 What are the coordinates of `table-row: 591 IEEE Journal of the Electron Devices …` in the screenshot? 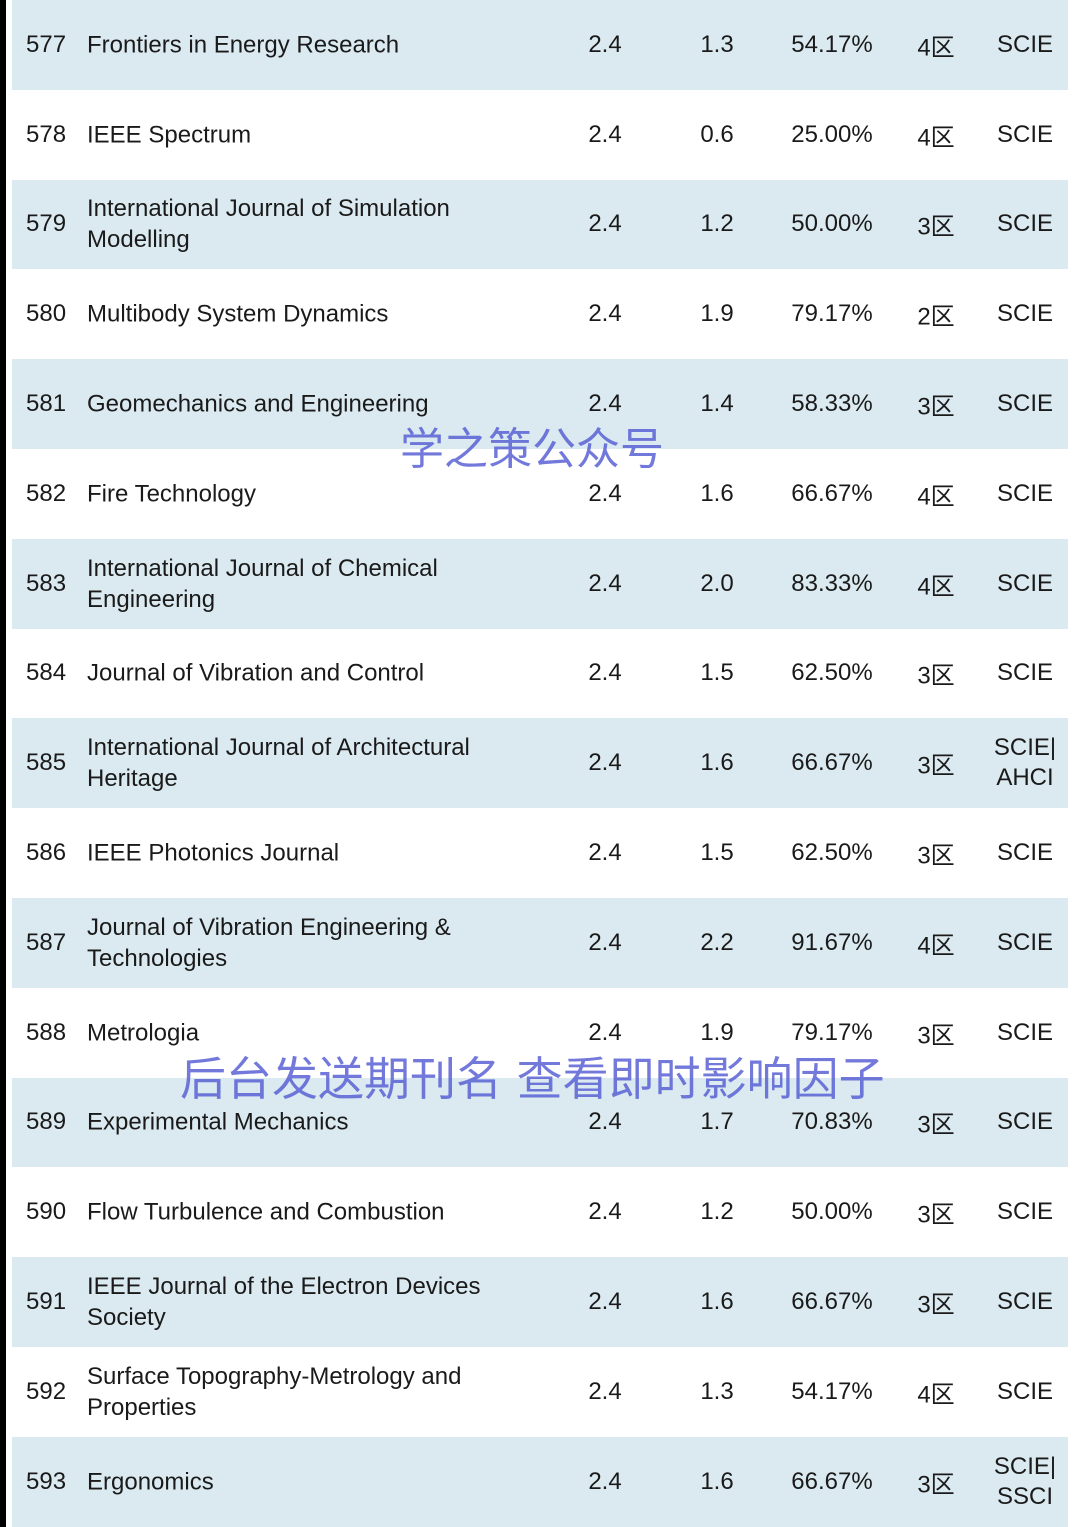 It's located at (540, 1302).